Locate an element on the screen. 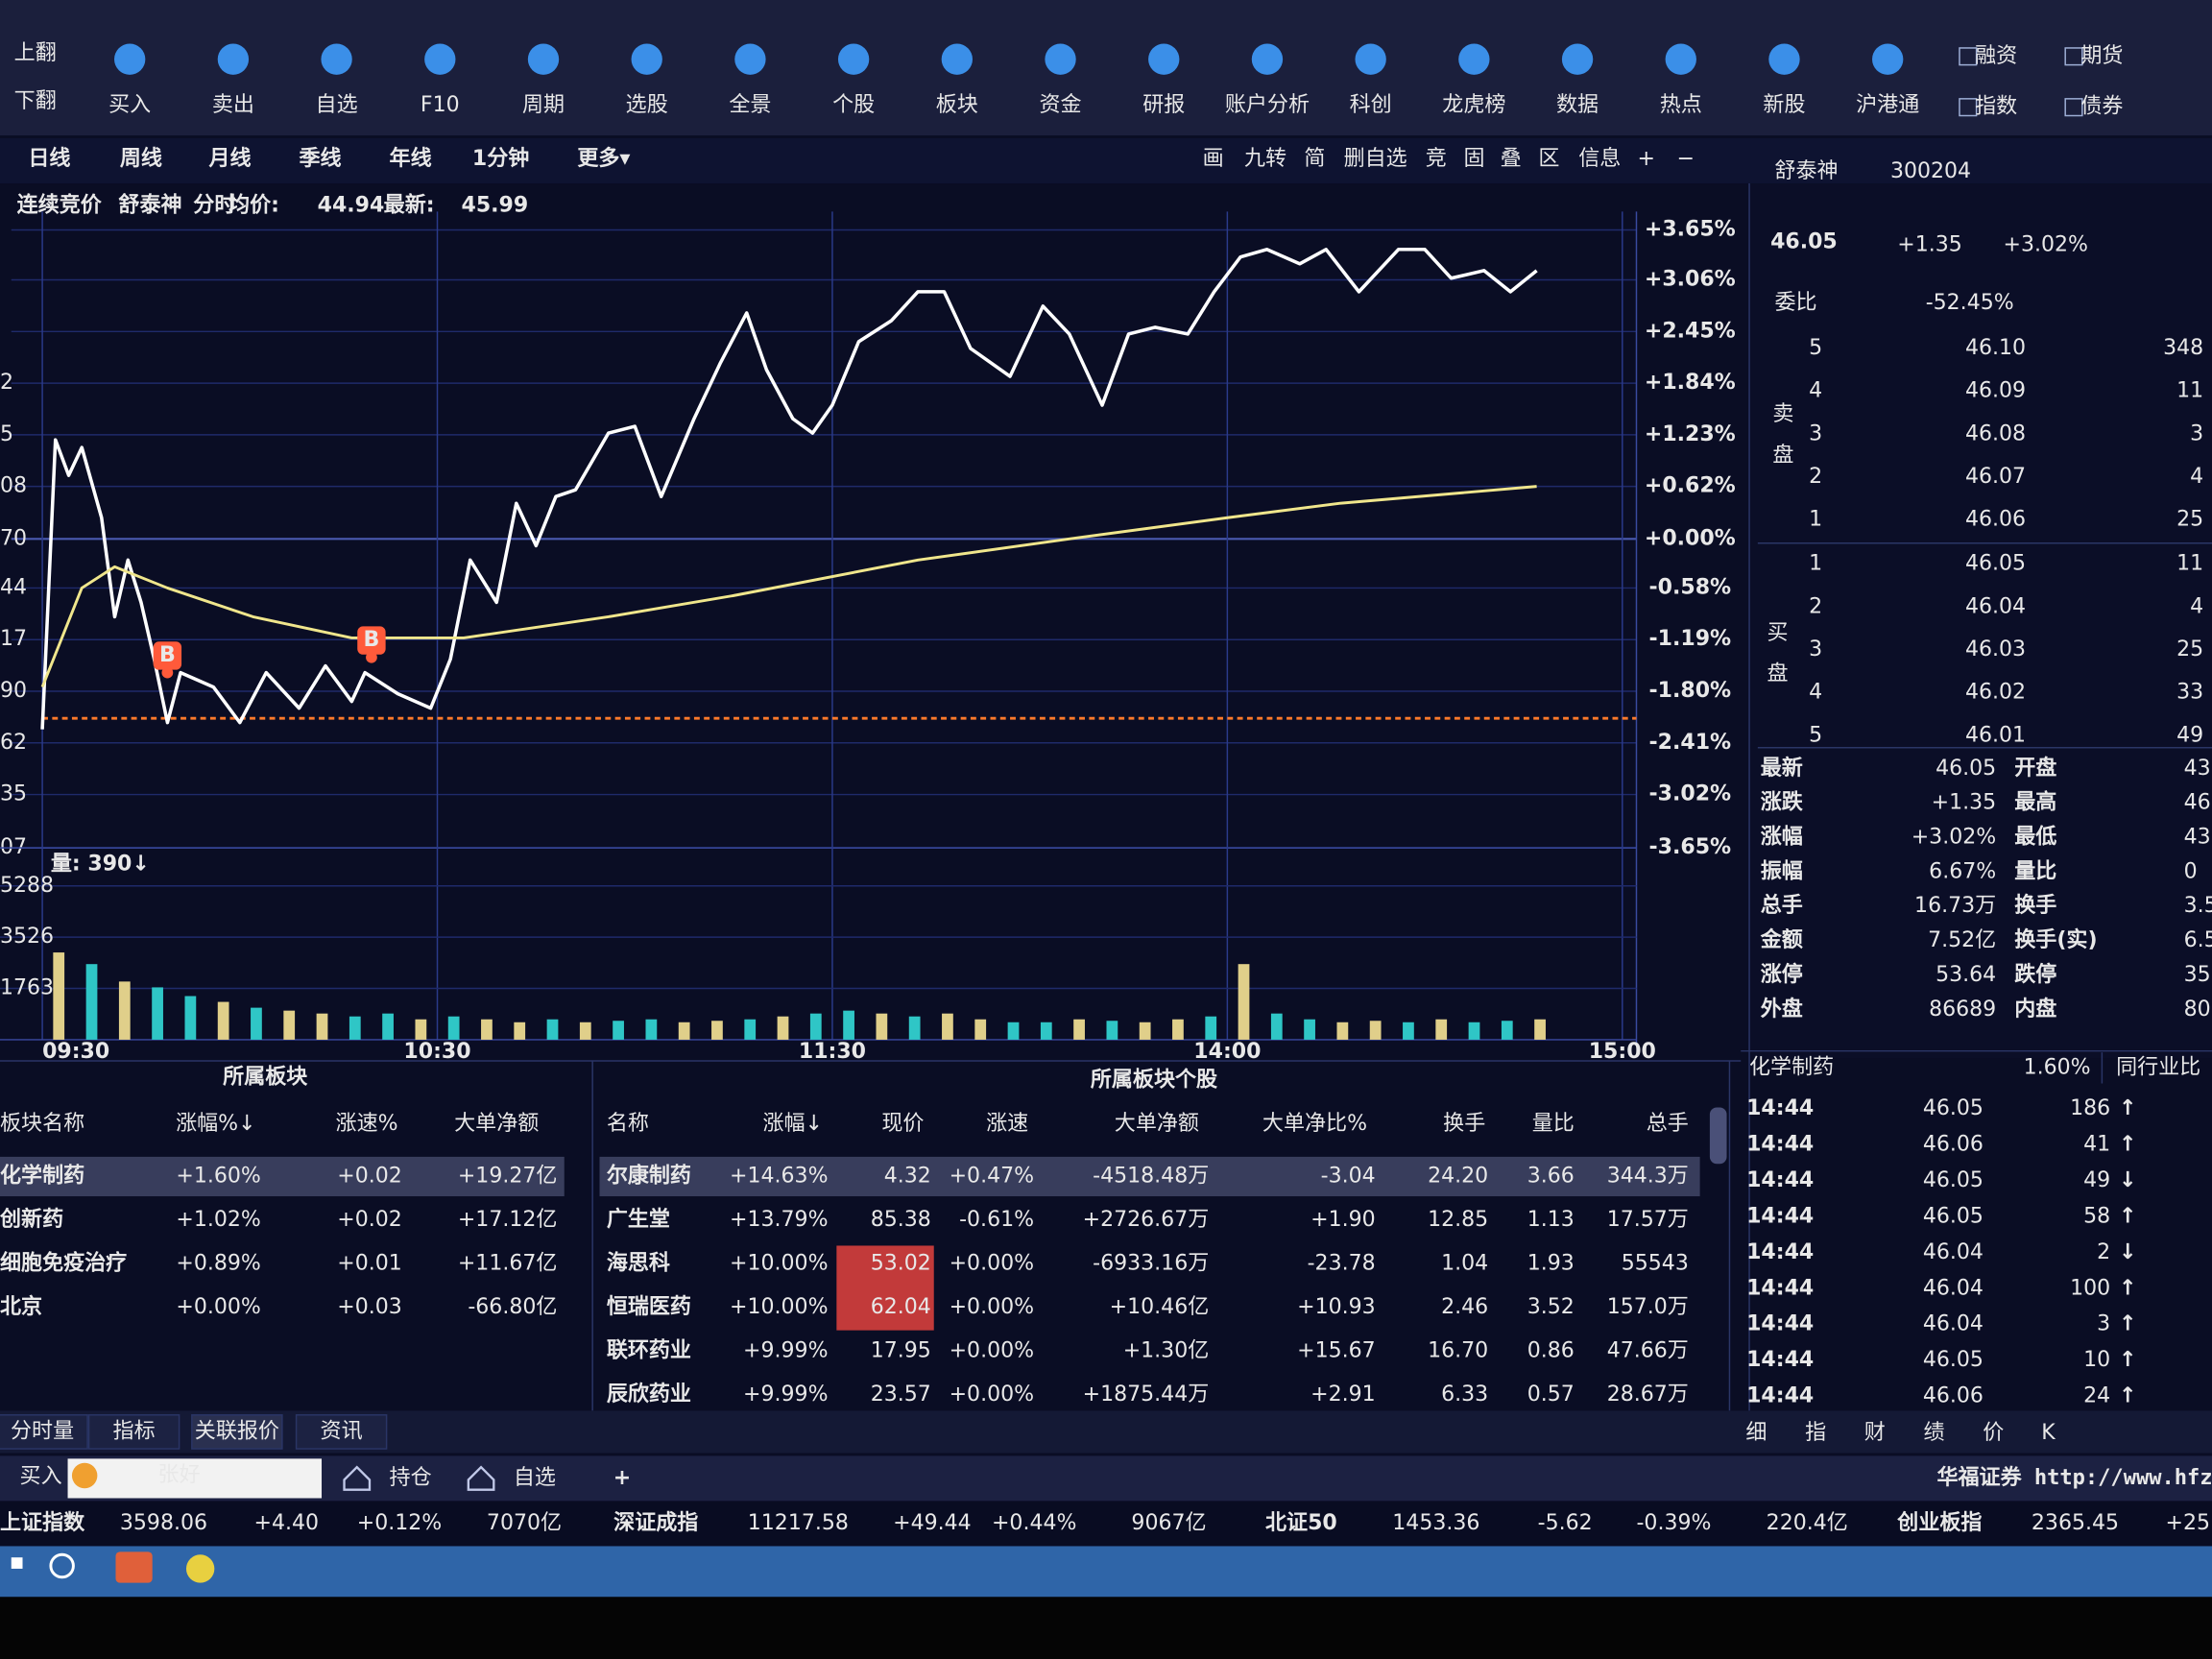 The height and width of the screenshot is (1659, 2212). period-tab: 1分钟 is located at coordinates (500, 158).